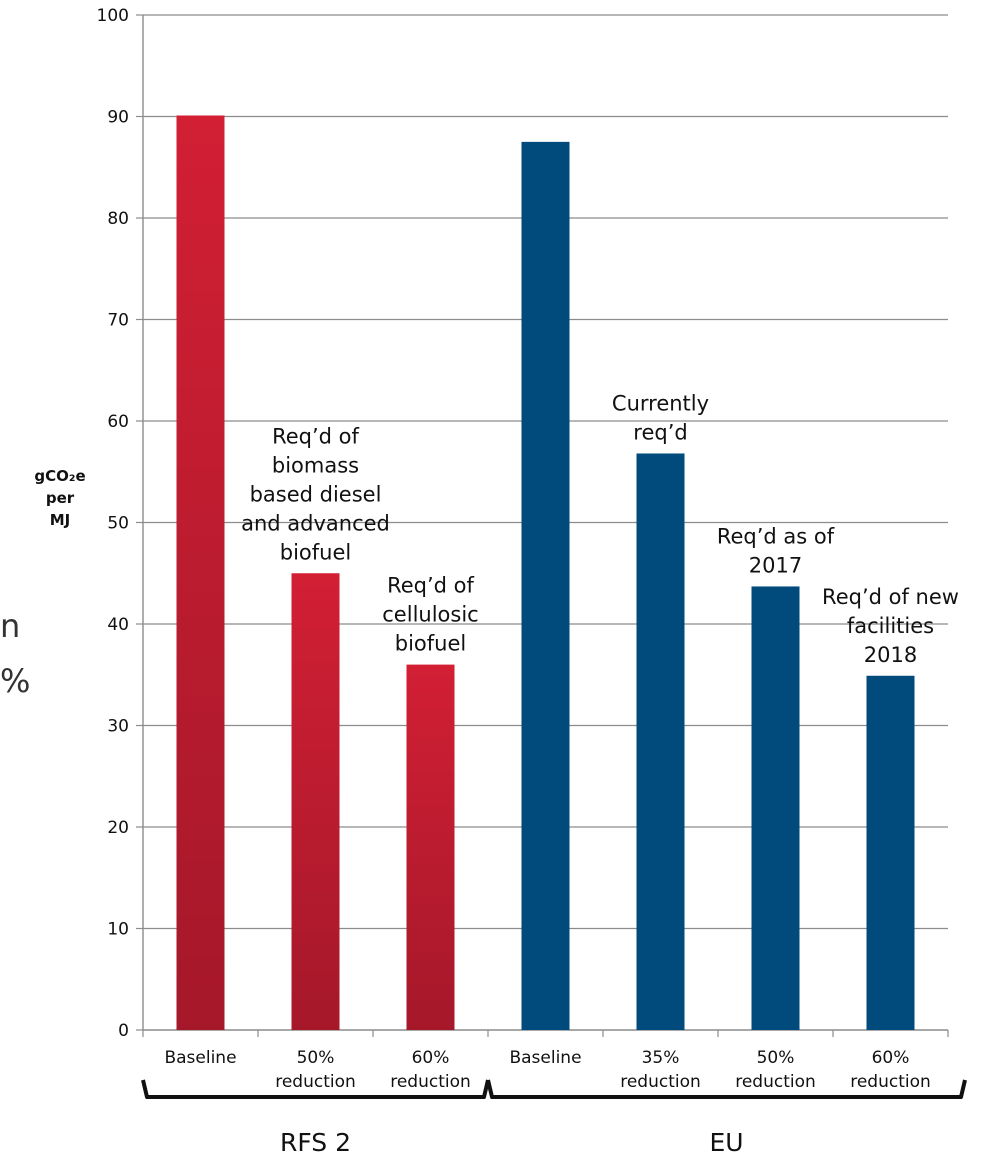 This screenshot has height=1174, width=994. Describe the element at coordinates (315, 465) in the screenshot. I see `bar-annotation: biomass` at that location.